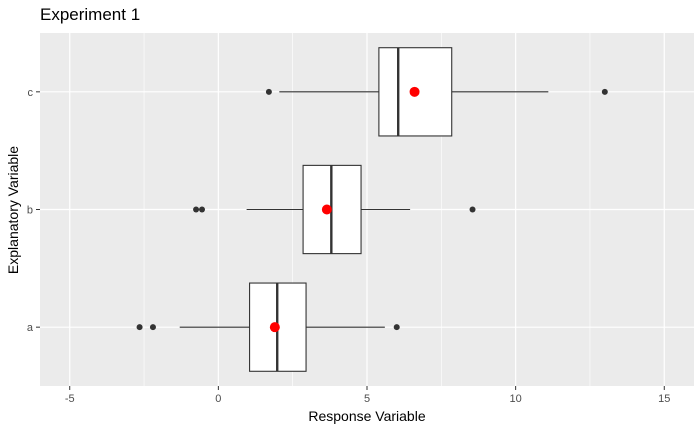 The image size is (700, 432). What do you see at coordinates (30, 328) in the screenshot?
I see `y-tick-label: a` at bounding box center [30, 328].